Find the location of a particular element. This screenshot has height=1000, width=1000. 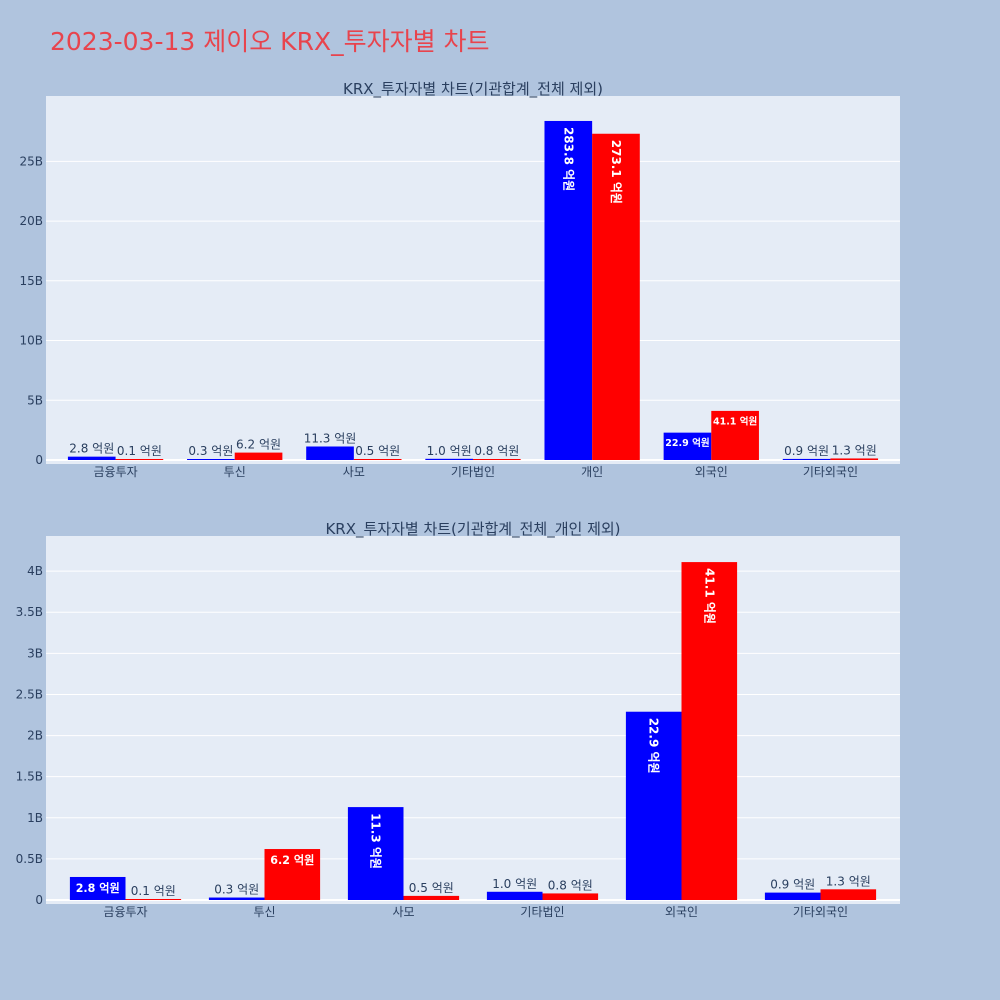

y-tick-label: 25B is located at coordinates (31, 161).